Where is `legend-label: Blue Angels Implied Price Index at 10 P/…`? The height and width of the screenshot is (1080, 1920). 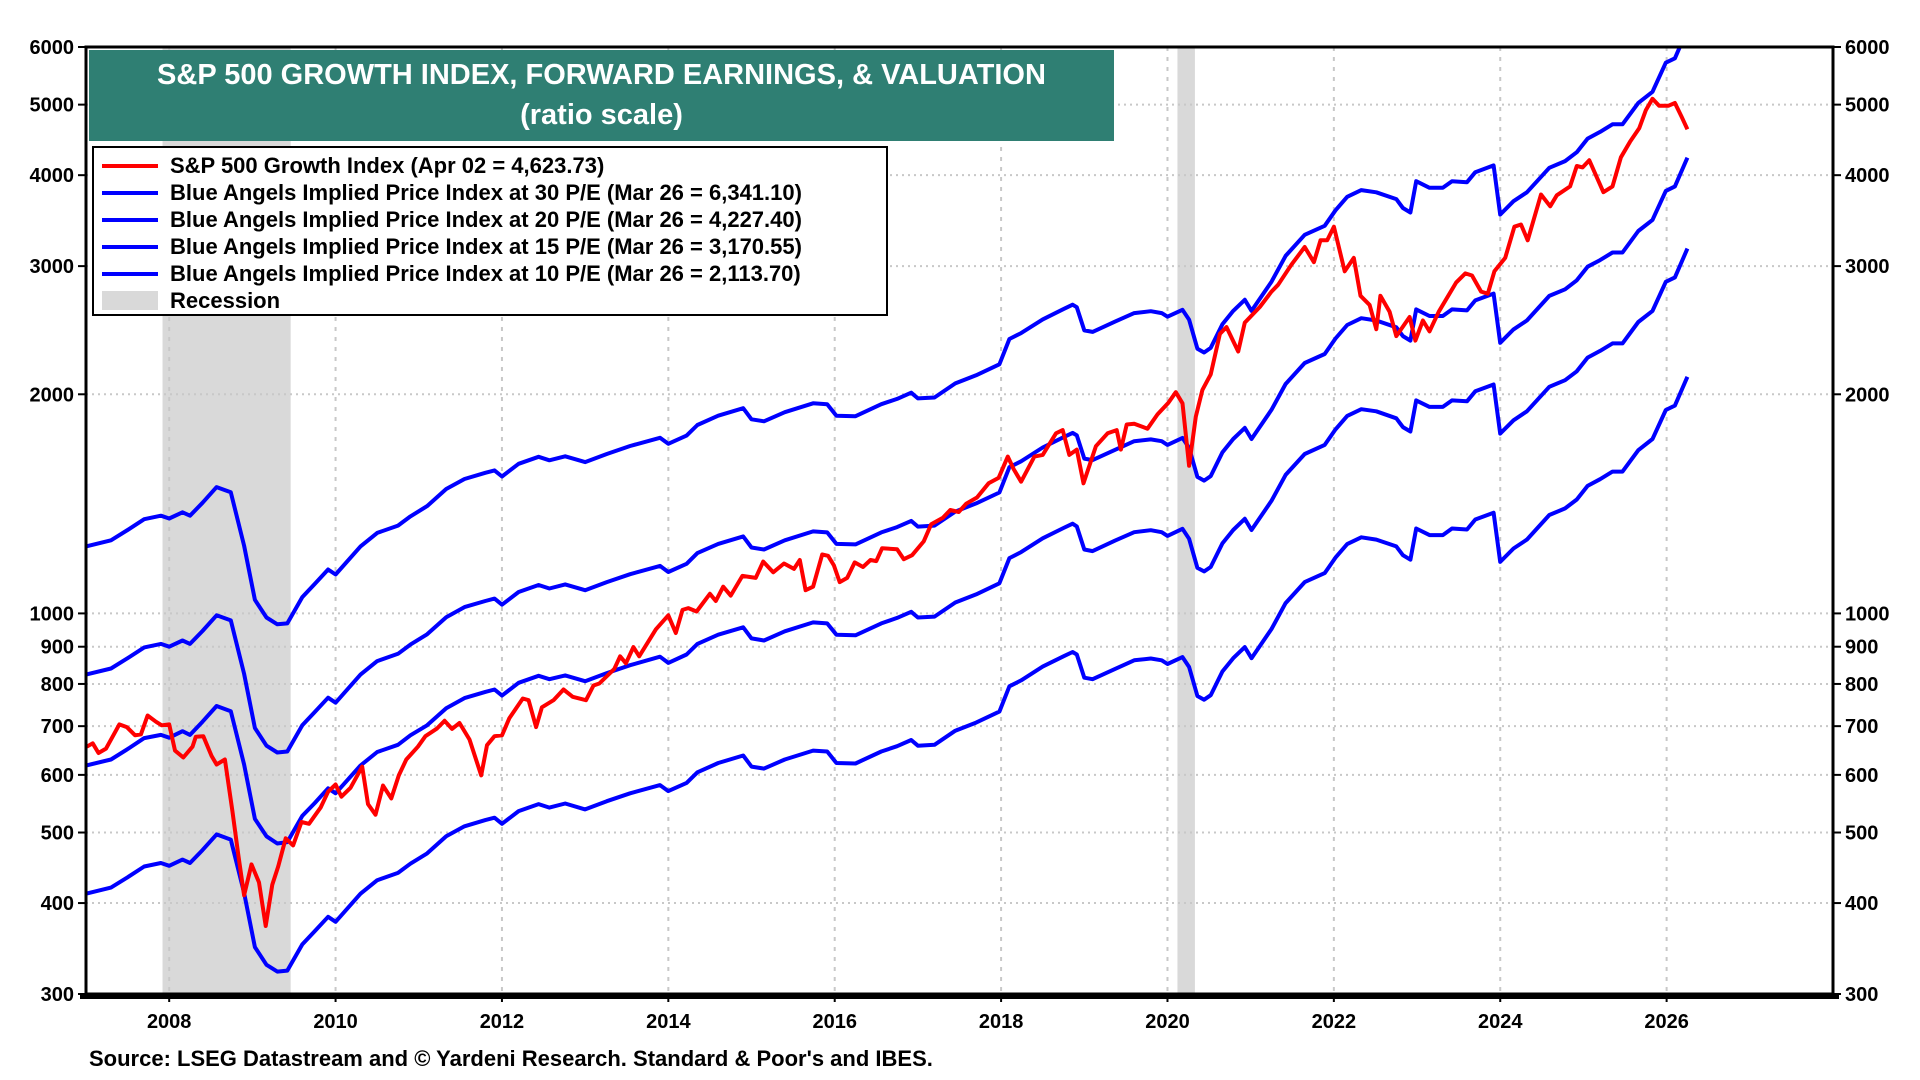 legend-label: Blue Angels Implied Price Index at 10 P/… is located at coordinates (485, 273).